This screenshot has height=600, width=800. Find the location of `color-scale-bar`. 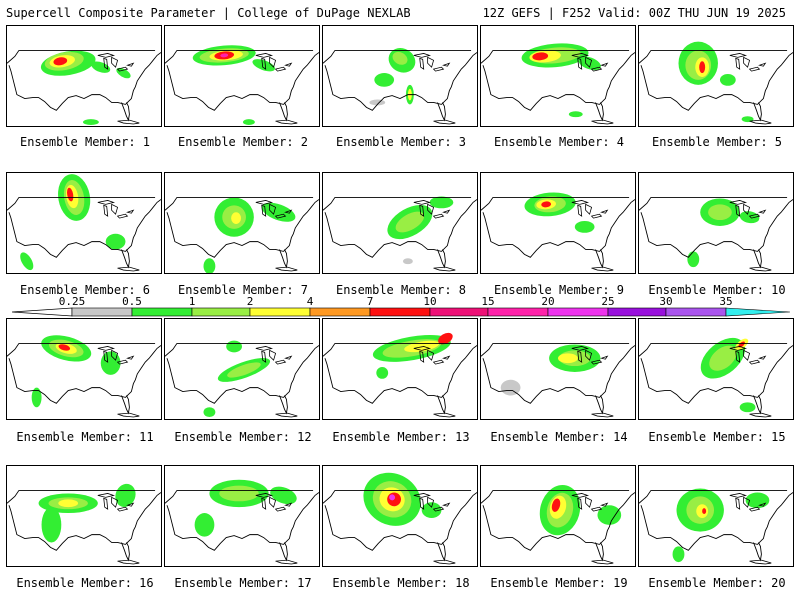

color-scale-bar is located at coordinates (401, 312).